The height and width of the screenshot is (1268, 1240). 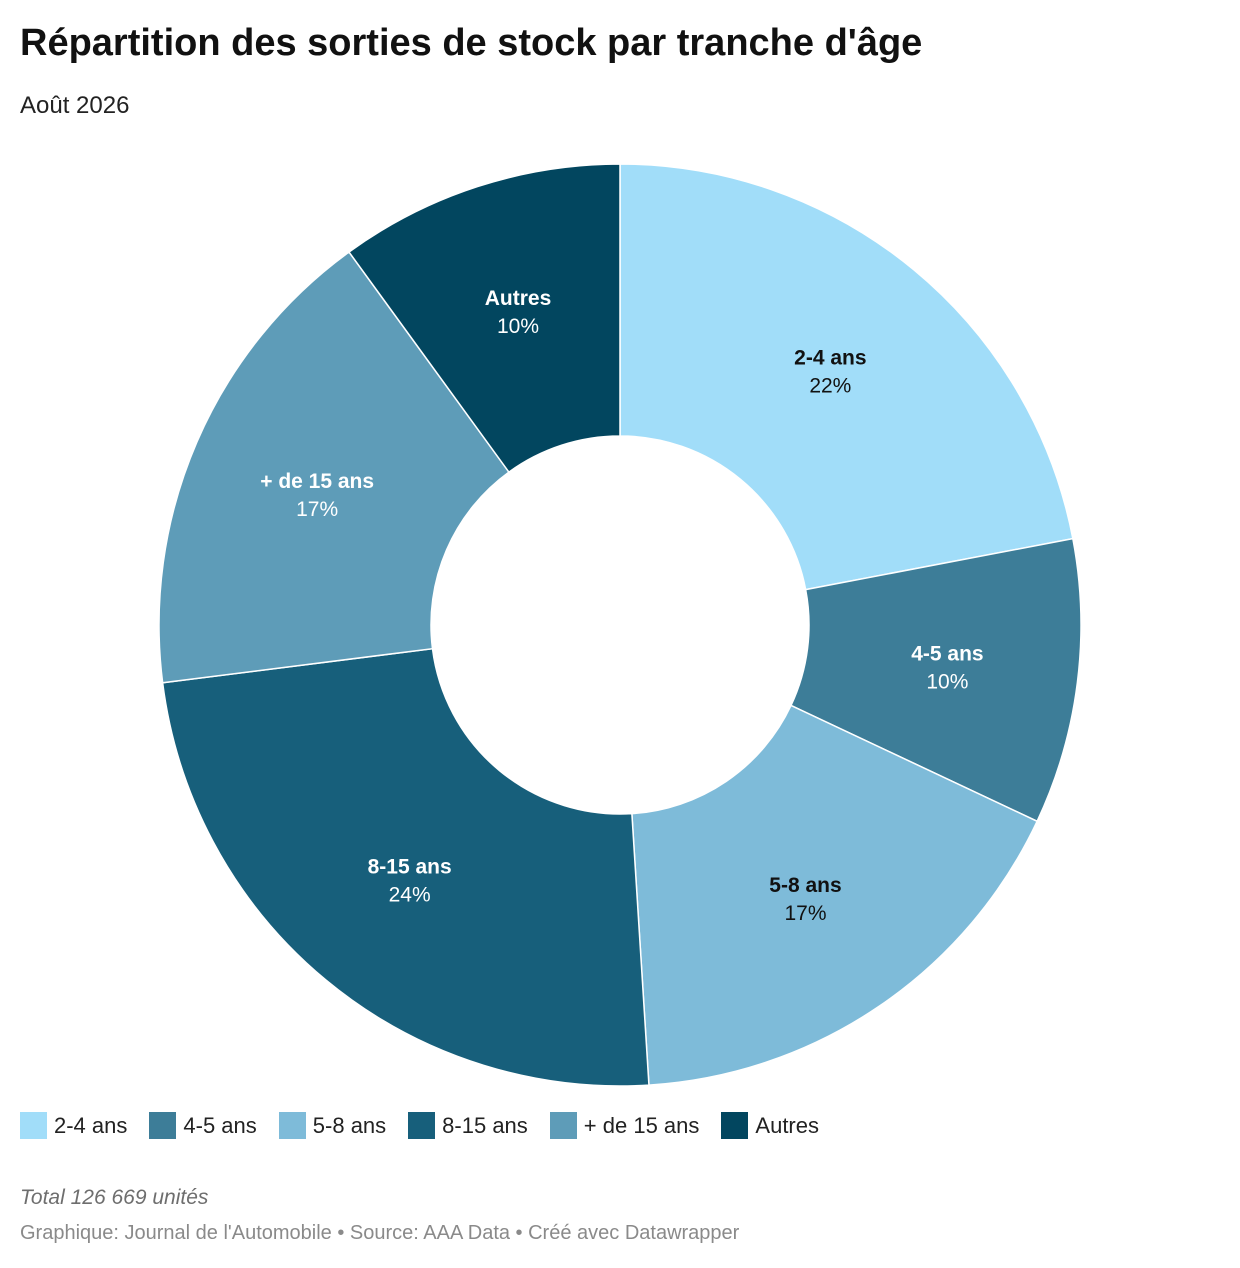 I want to click on legend-item-5-8-ans: 5-8 ans, so click(x=332, y=1125).